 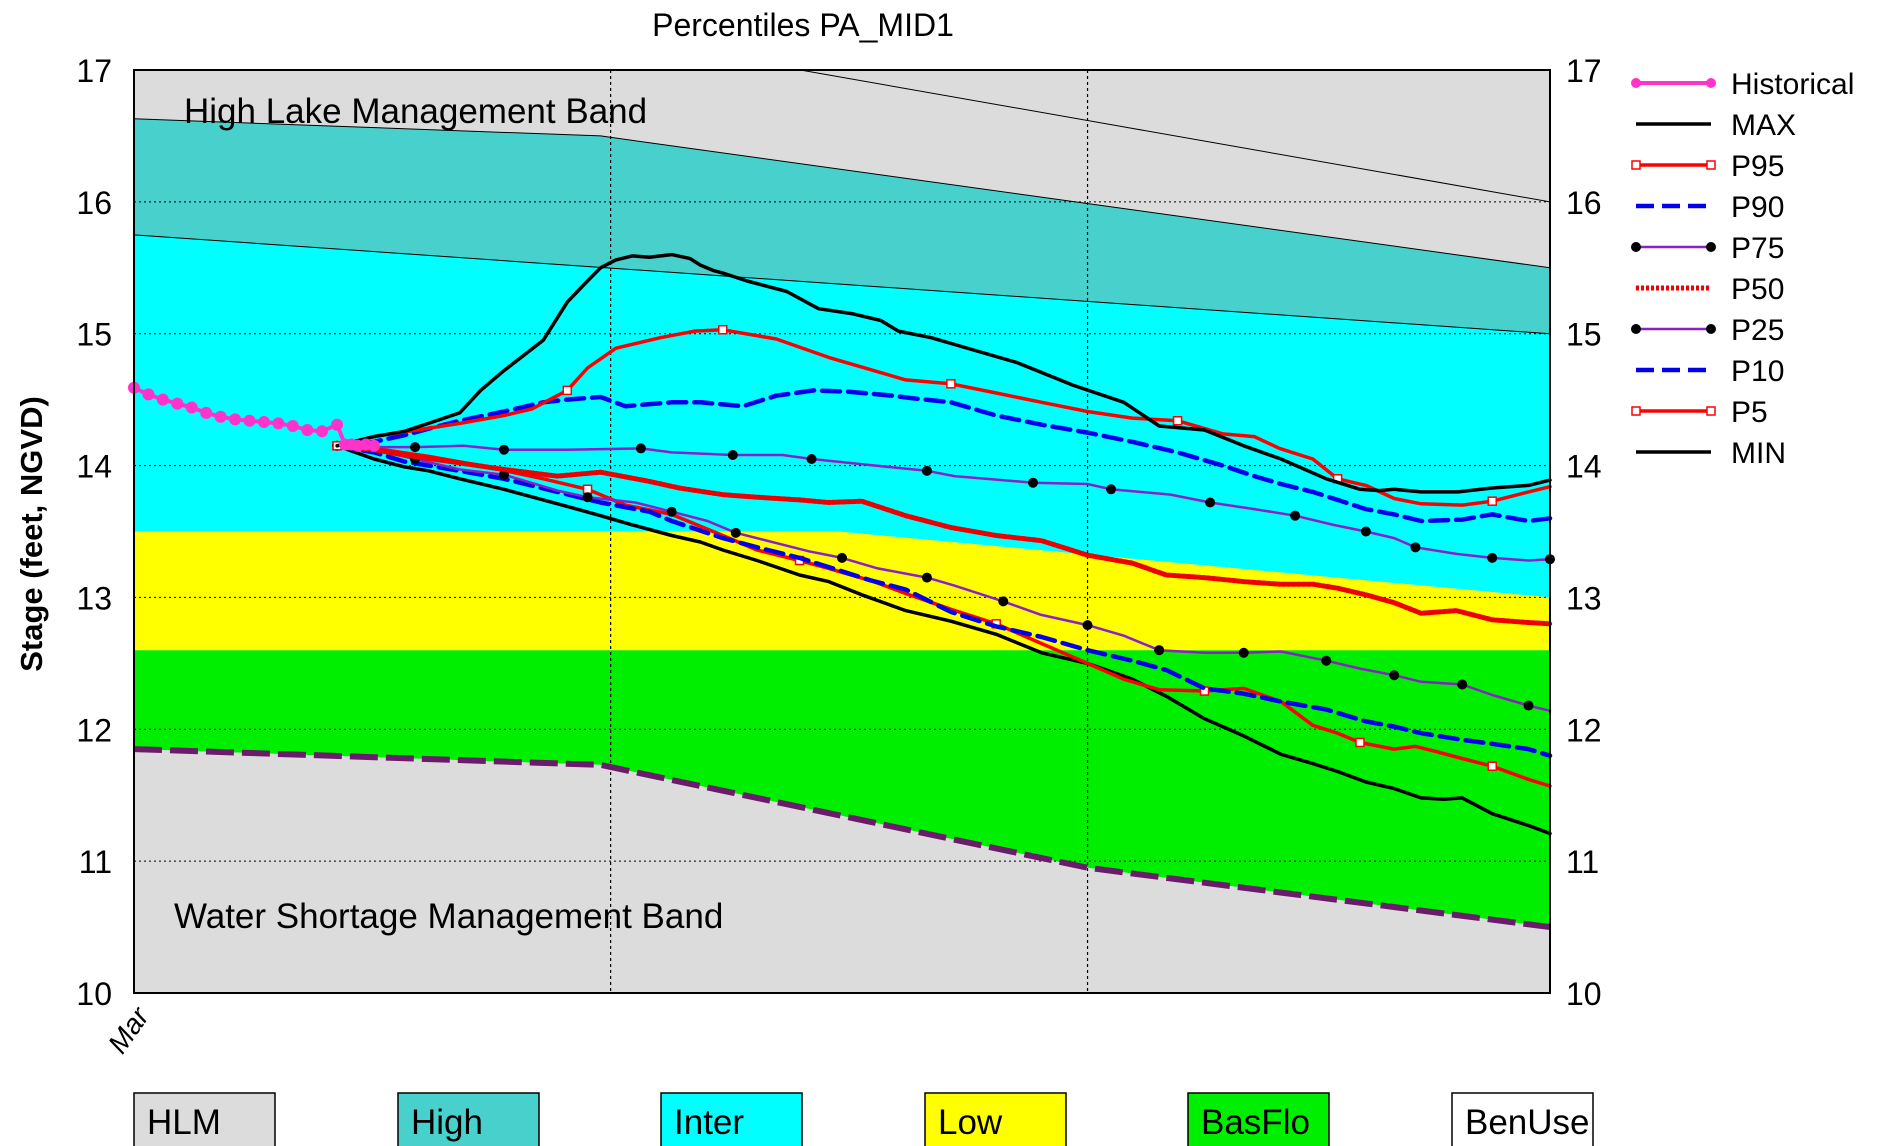 I want to click on band-key-label: HLM, so click(x=184, y=1122).